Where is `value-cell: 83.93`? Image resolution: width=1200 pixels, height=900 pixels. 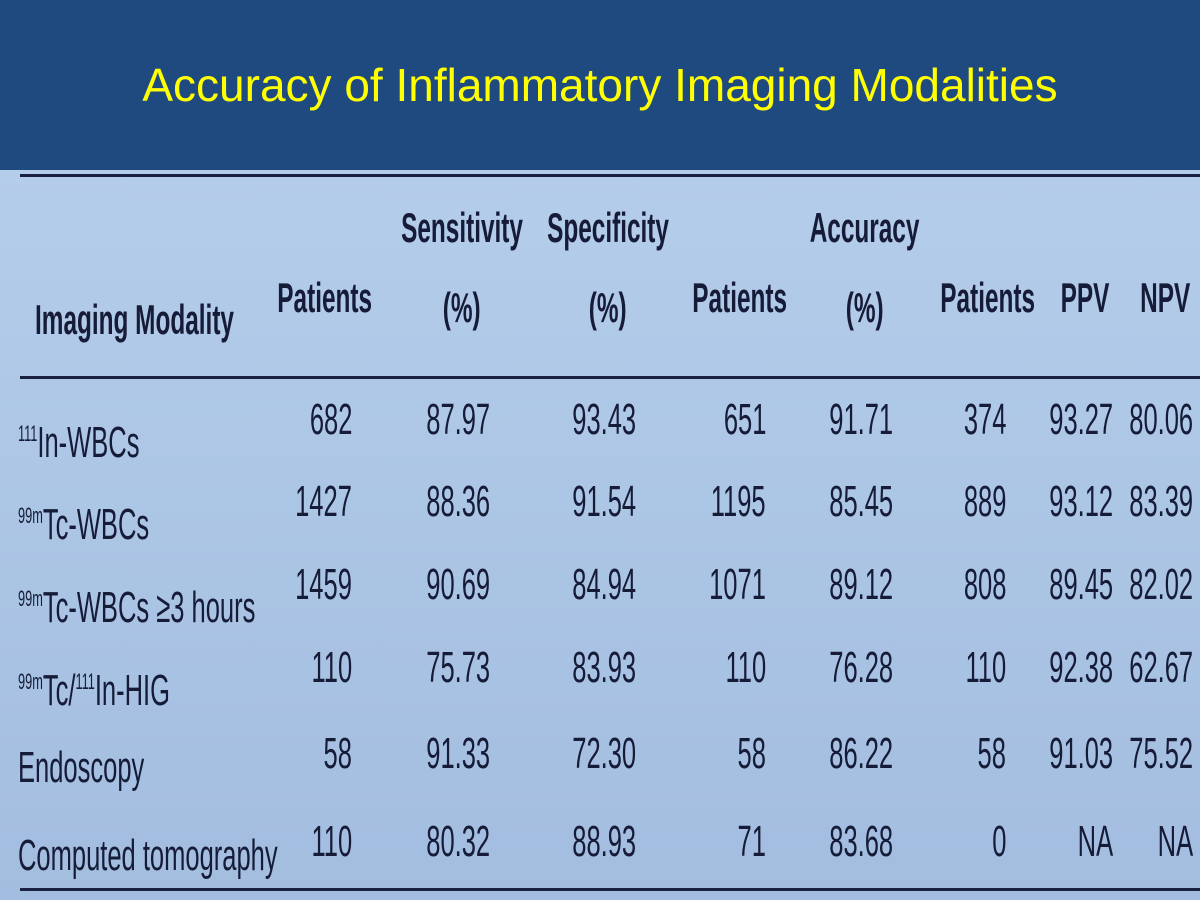 value-cell: 83.93 is located at coordinates (436, 668).